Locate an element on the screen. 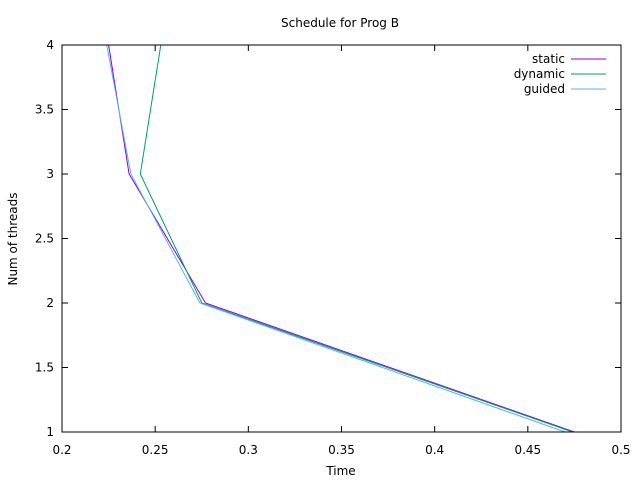  legend-label-static: static is located at coordinates (548, 59).